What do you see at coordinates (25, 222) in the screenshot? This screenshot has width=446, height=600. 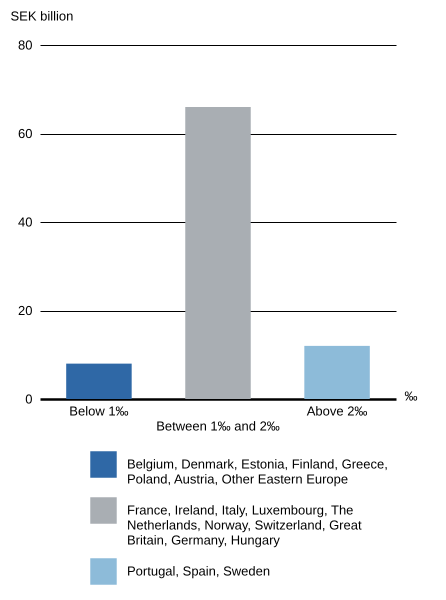 I see `y-tick-label: 40` at bounding box center [25, 222].